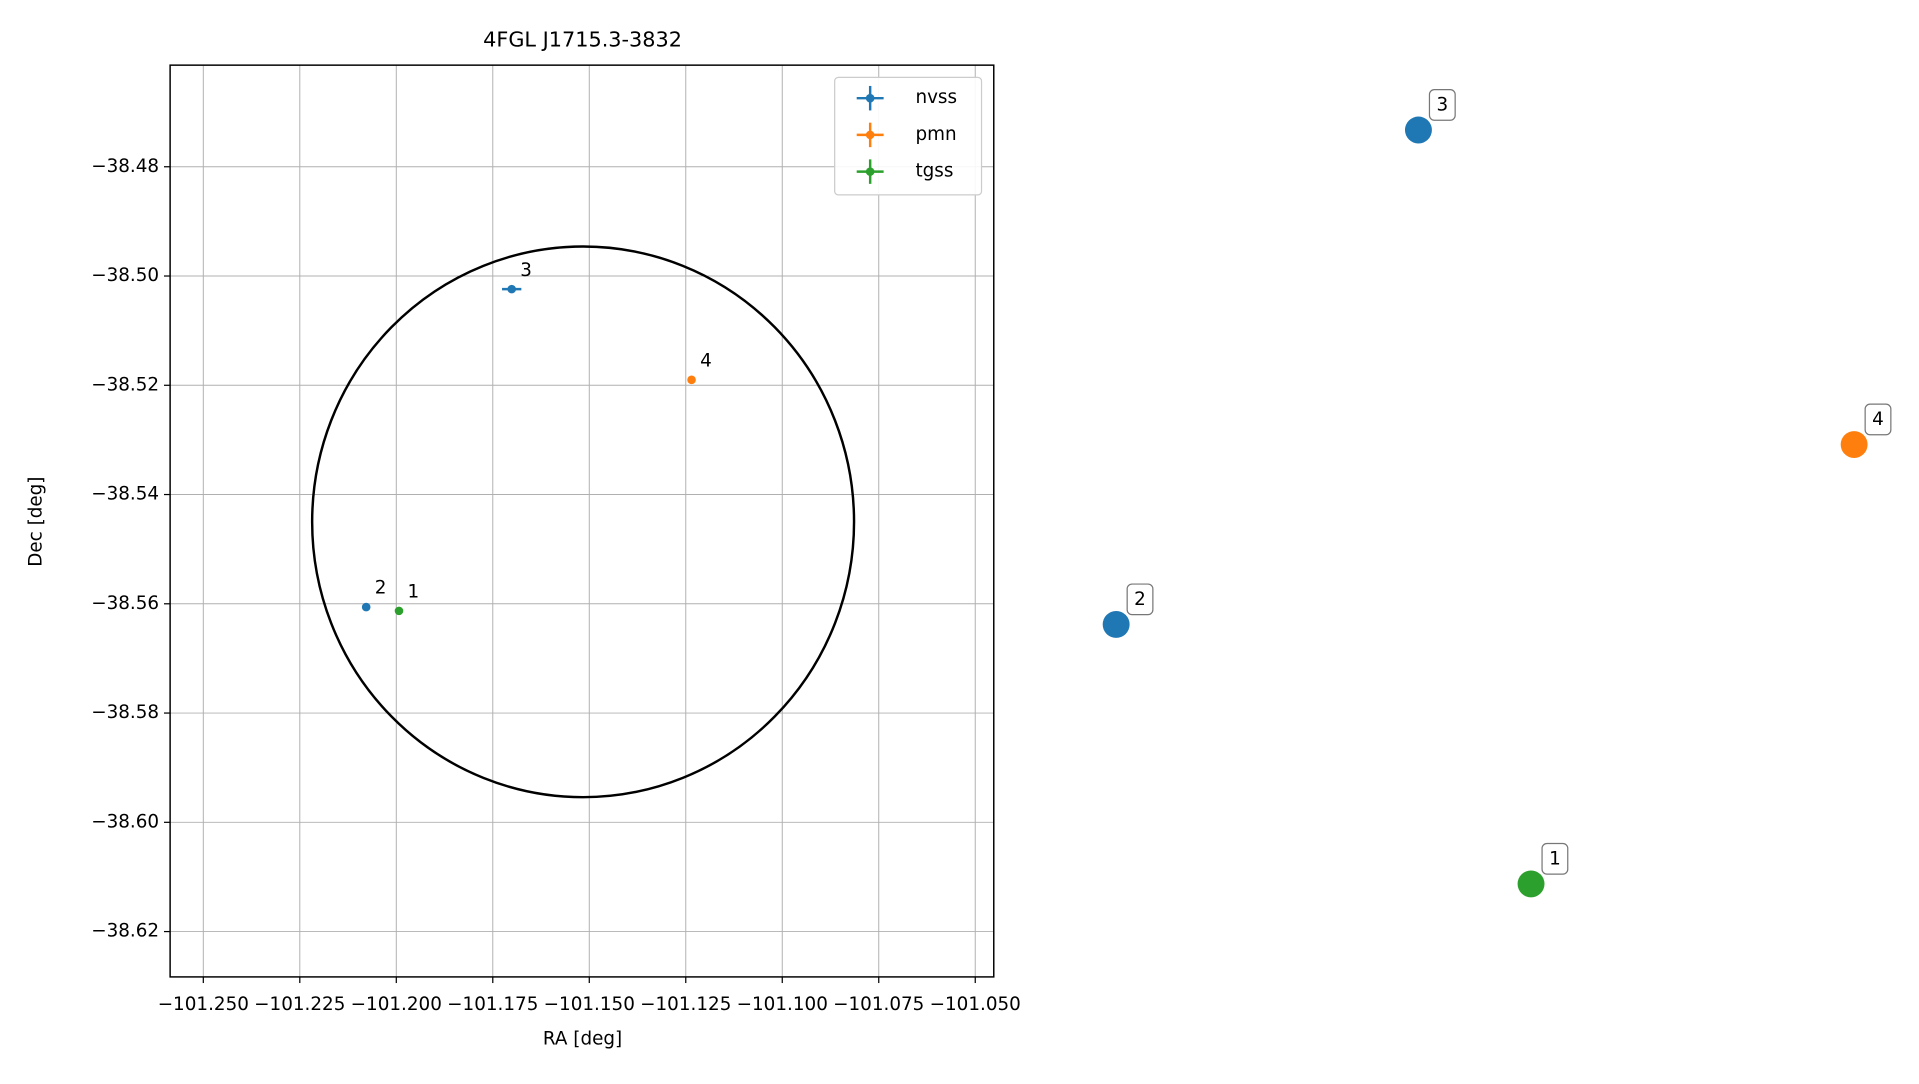 The image size is (1919, 1084). Describe the element at coordinates (125, 603) in the screenshot. I see `y-tick-label: −38.56` at that location.